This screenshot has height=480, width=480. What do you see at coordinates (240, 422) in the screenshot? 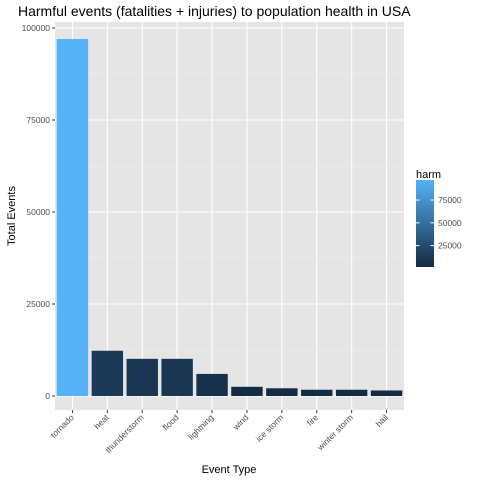
I see `x-tick-label: wind` at bounding box center [240, 422].